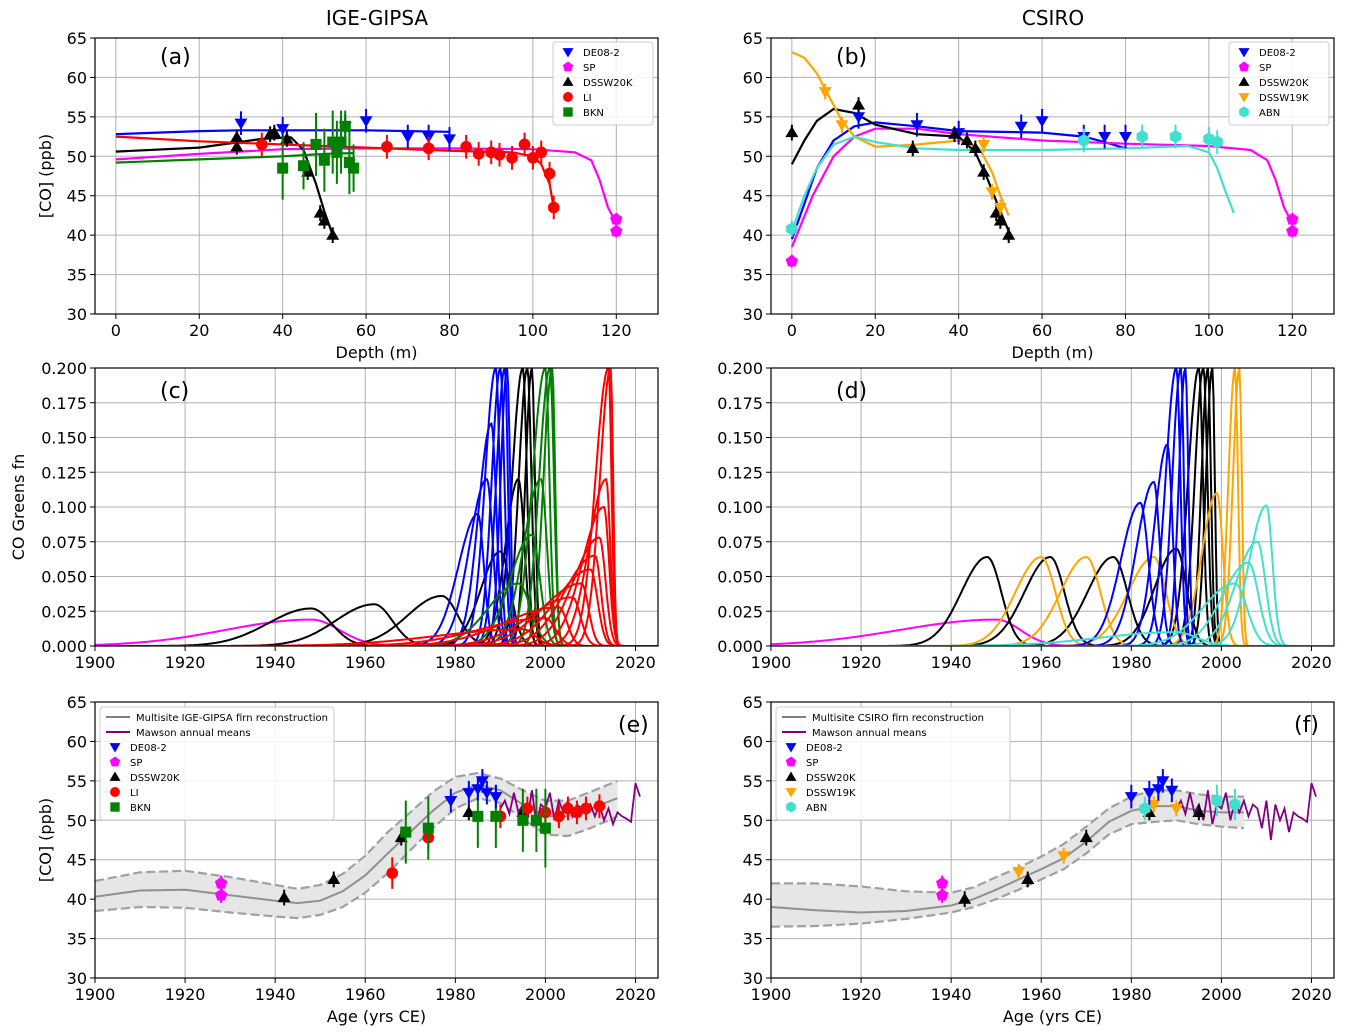 This screenshot has height=1032, width=1346. What do you see at coordinates (174, 391) in the screenshot?
I see `panel-label: (c)` at bounding box center [174, 391].